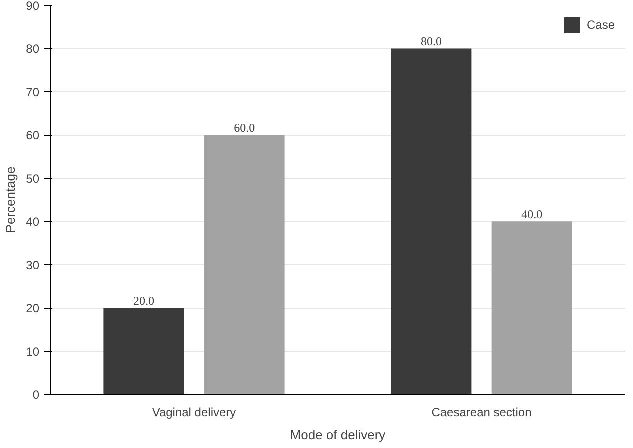 The image size is (633, 448). What do you see at coordinates (194, 413) in the screenshot?
I see `x-tick-label: Vaginal delivery` at bounding box center [194, 413].